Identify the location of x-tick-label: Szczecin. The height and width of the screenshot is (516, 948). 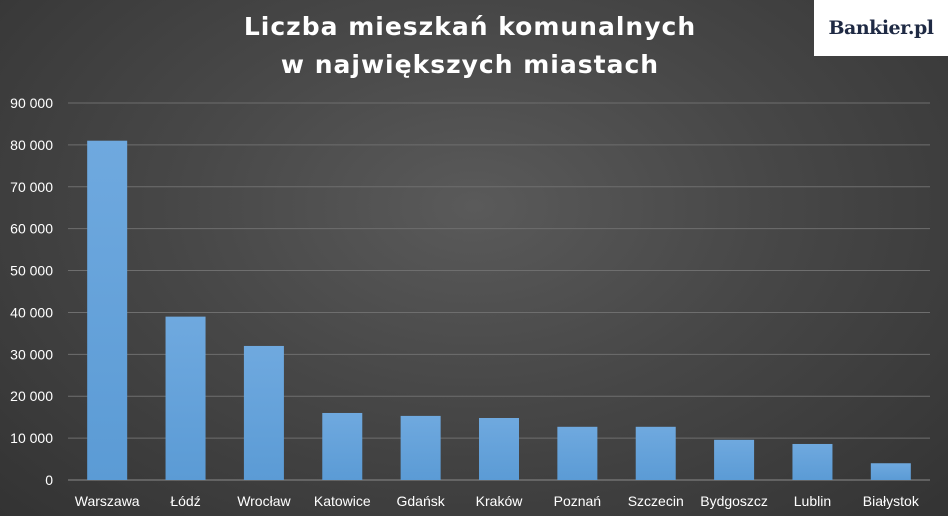
(656, 501).